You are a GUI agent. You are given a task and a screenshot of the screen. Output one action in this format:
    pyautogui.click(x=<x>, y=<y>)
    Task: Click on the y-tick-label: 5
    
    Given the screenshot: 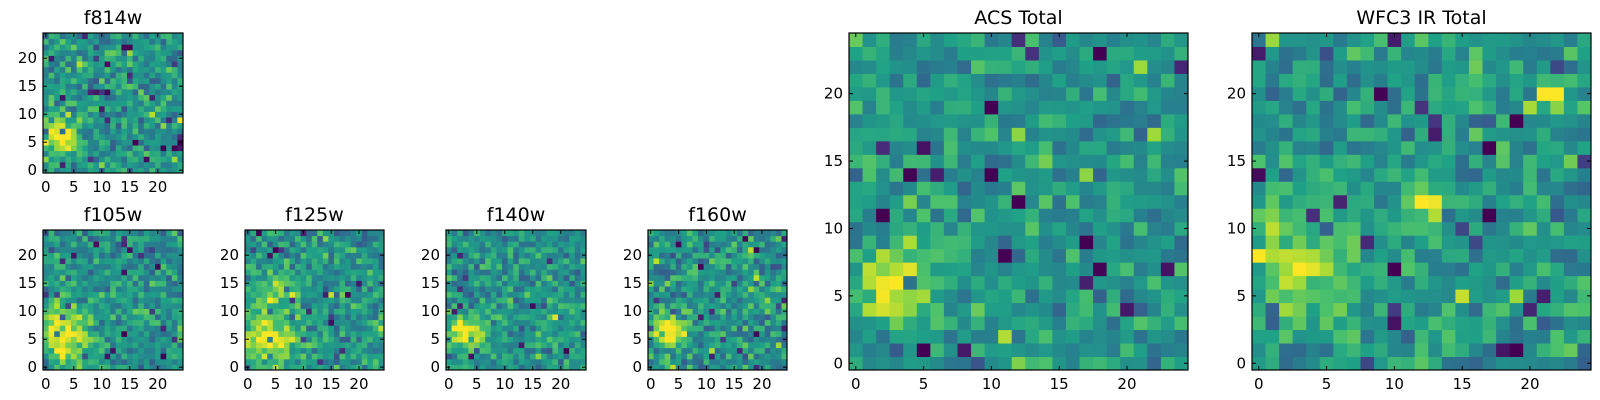 What is the action you would take?
    pyautogui.click(x=435, y=339)
    